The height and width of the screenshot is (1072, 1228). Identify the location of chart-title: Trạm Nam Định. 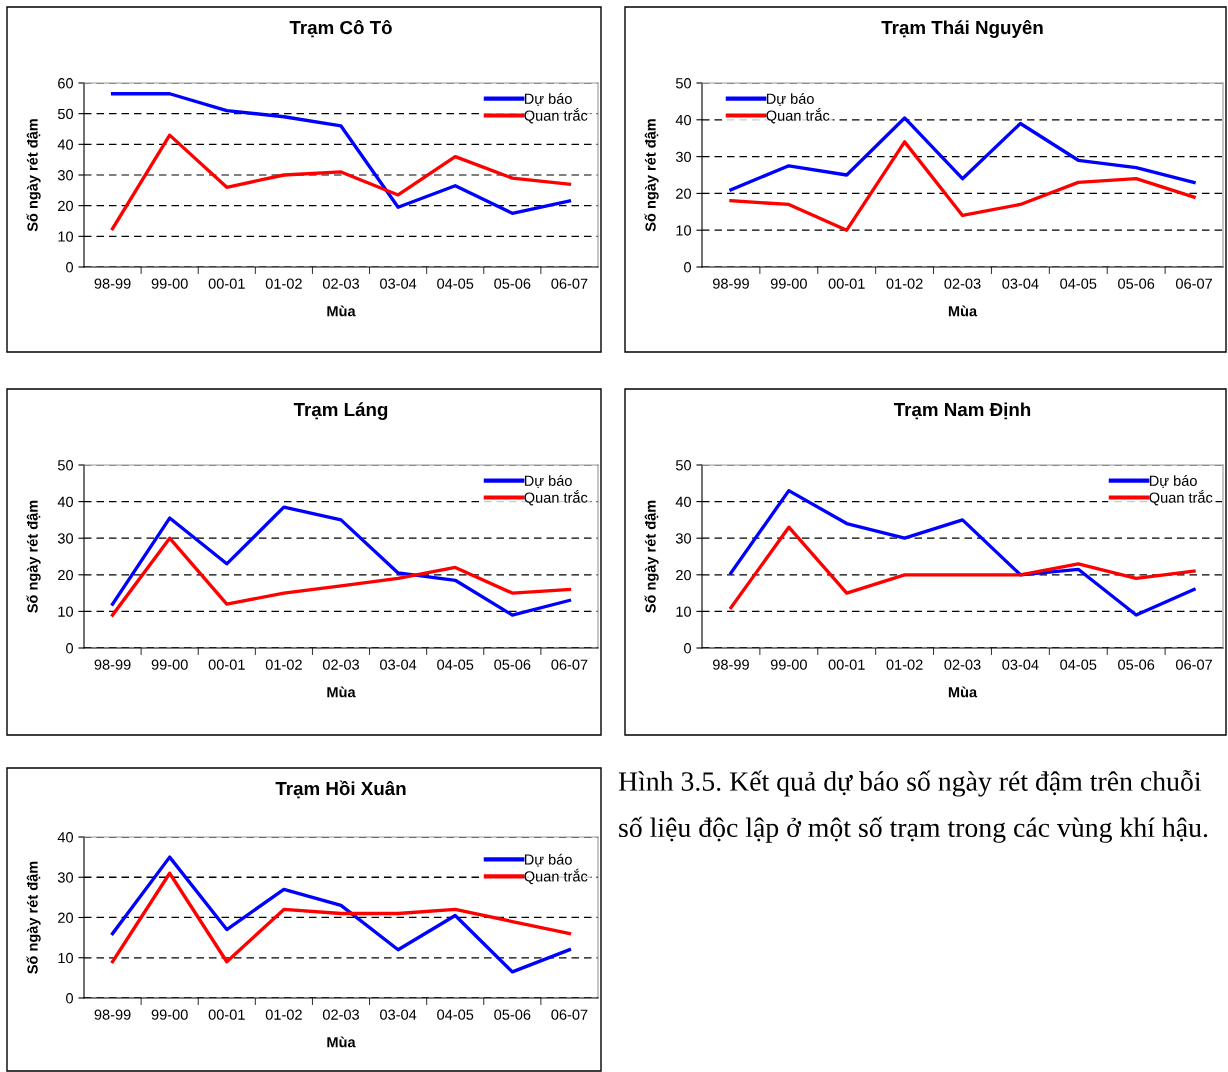
(962, 411).